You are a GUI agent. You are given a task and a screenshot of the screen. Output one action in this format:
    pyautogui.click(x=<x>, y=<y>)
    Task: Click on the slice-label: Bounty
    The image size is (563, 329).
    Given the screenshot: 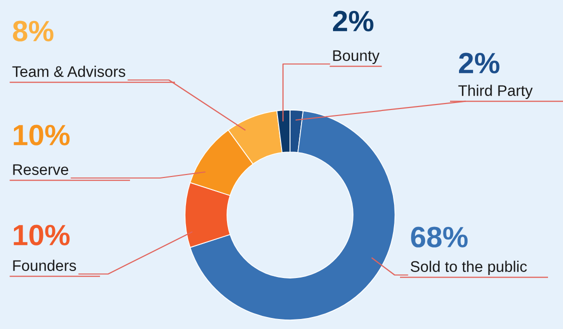 What is the action you would take?
    pyautogui.click(x=356, y=57)
    